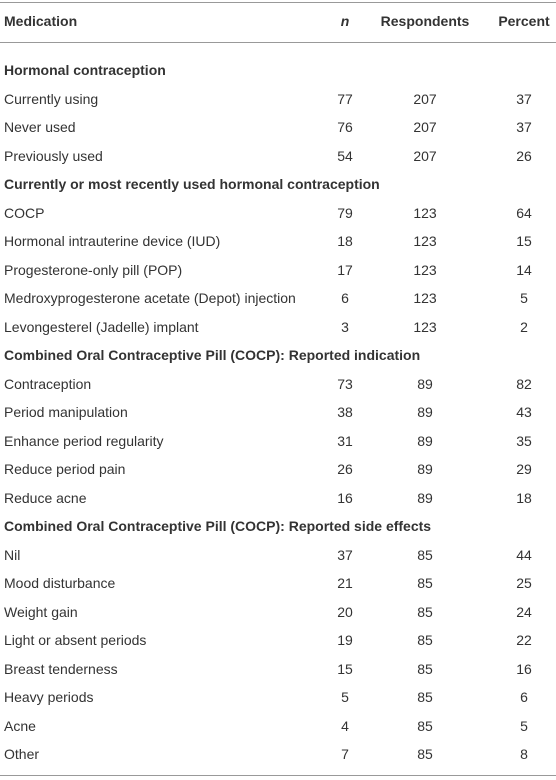  I want to click on top-rule, so click(278, 2).